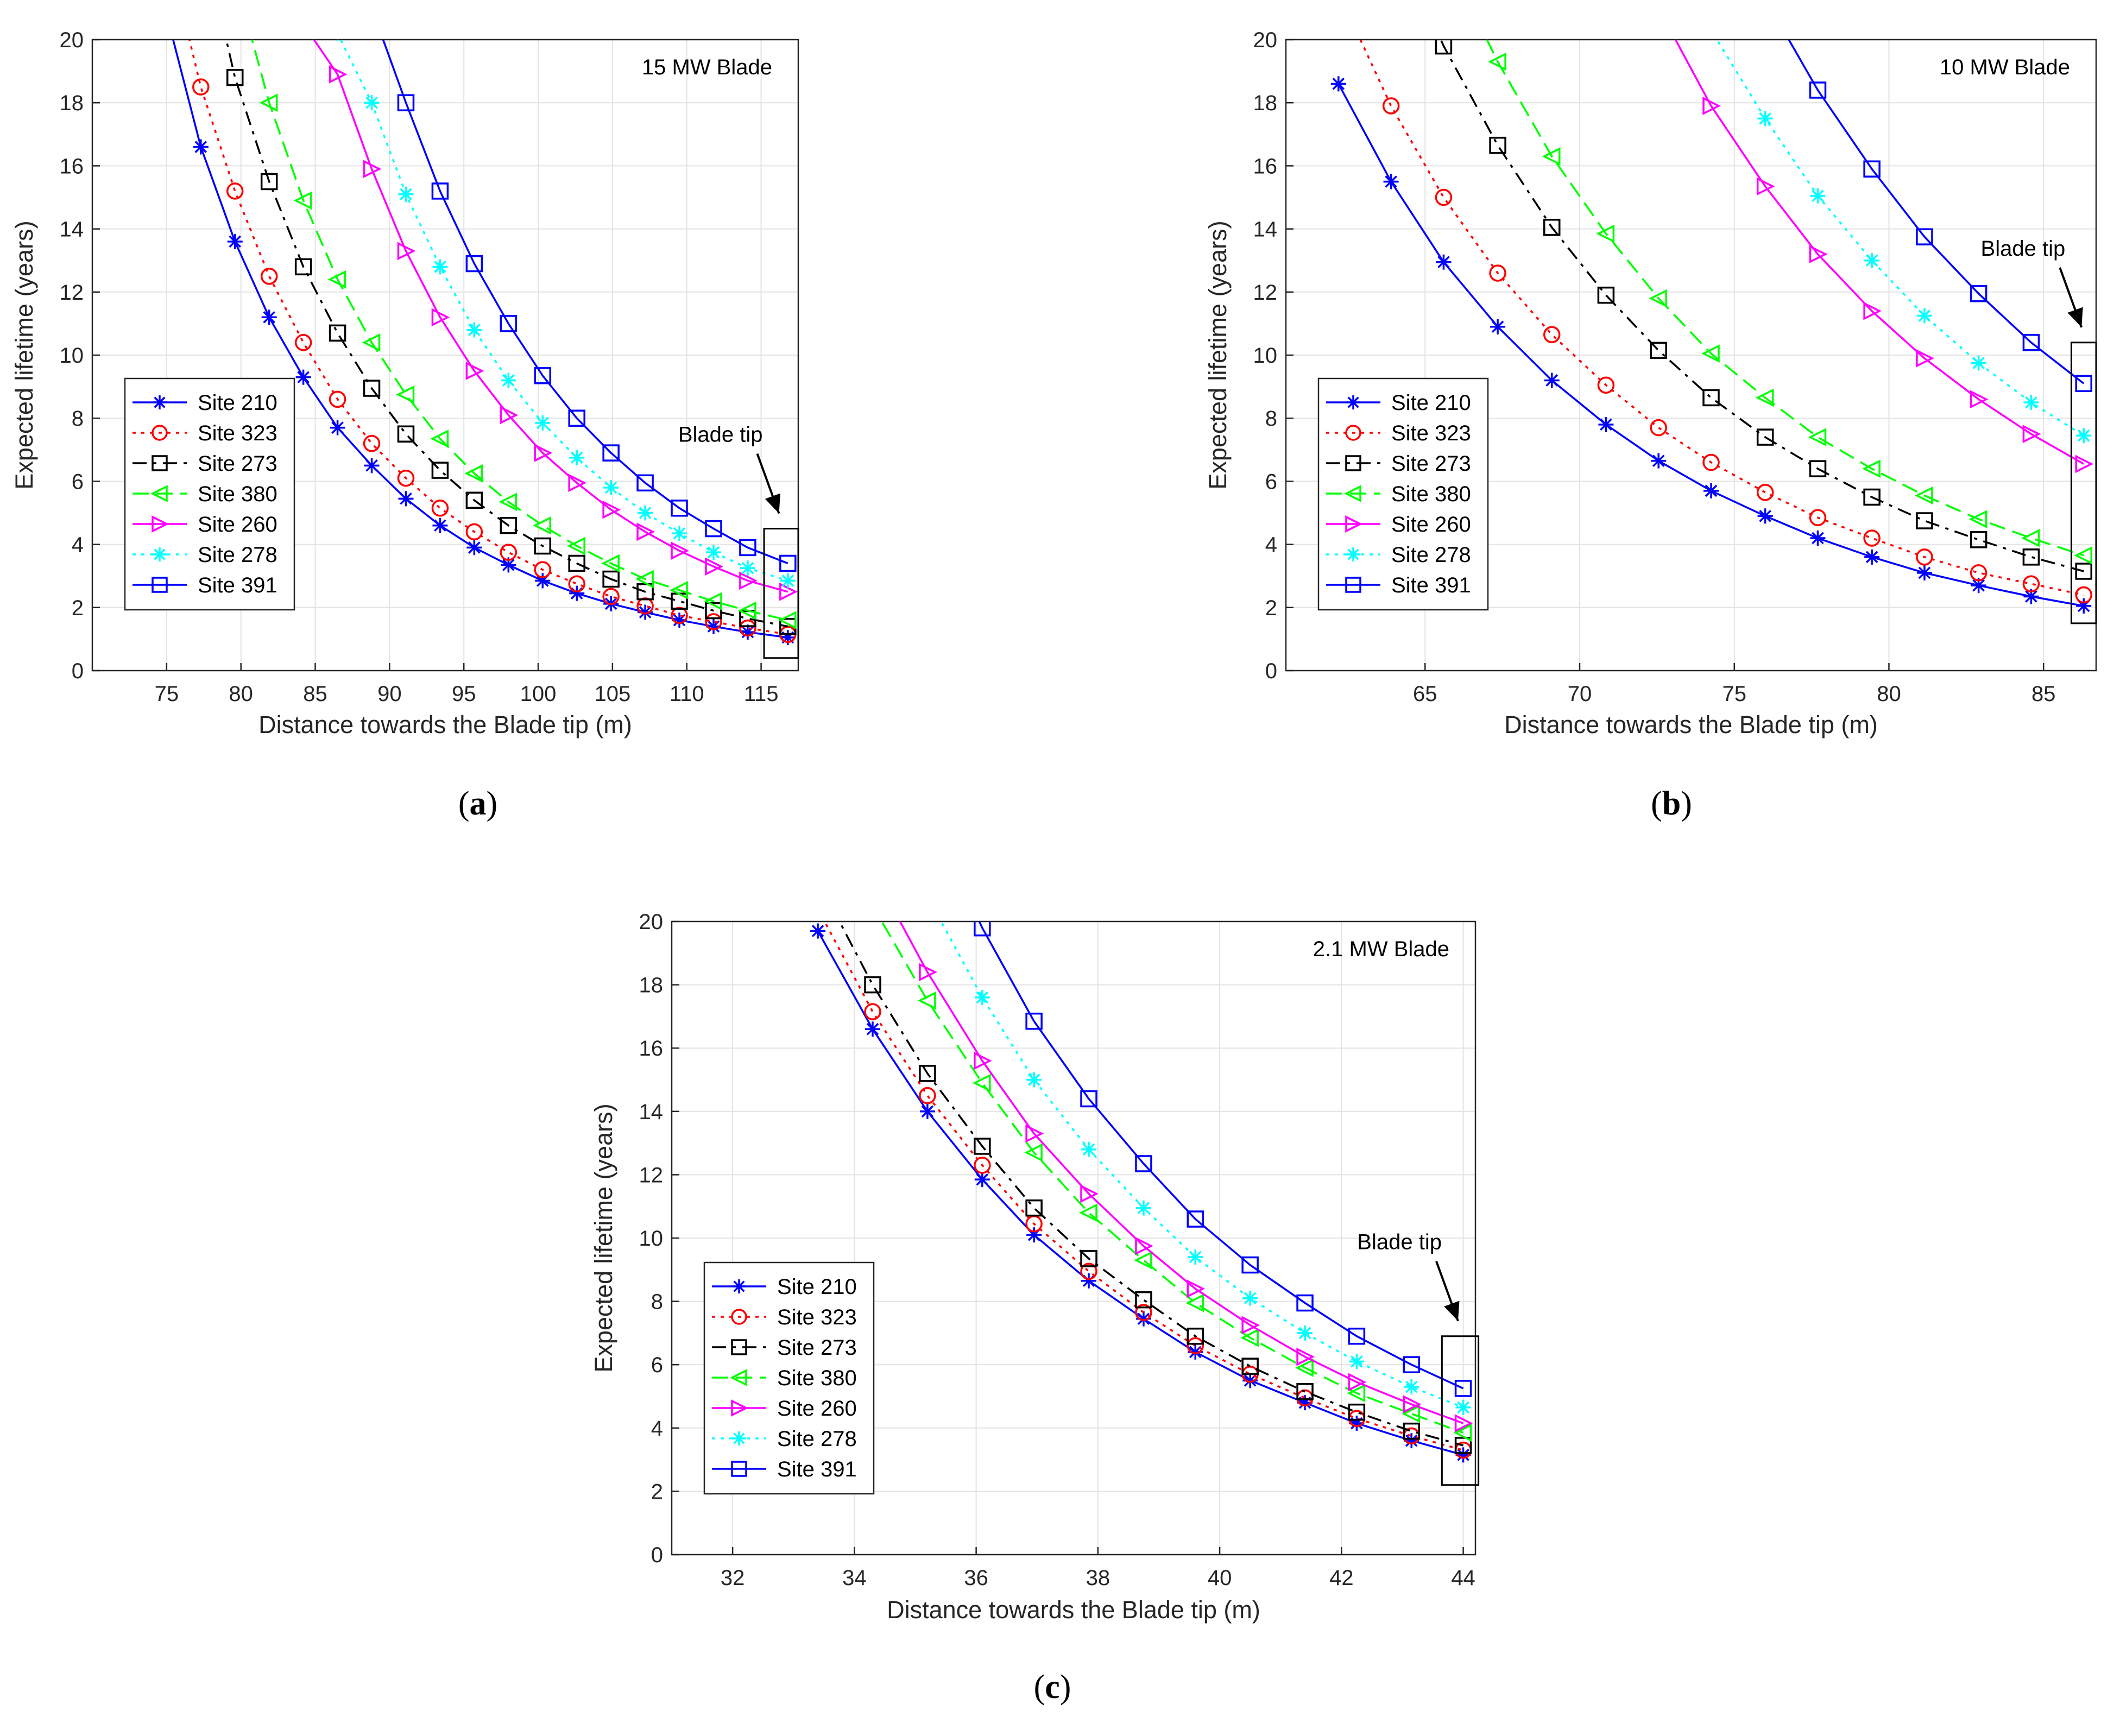  What do you see at coordinates (241, 694) in the screenshot?
I see `x-tick-label: 80` at bounding box center [241, 694].